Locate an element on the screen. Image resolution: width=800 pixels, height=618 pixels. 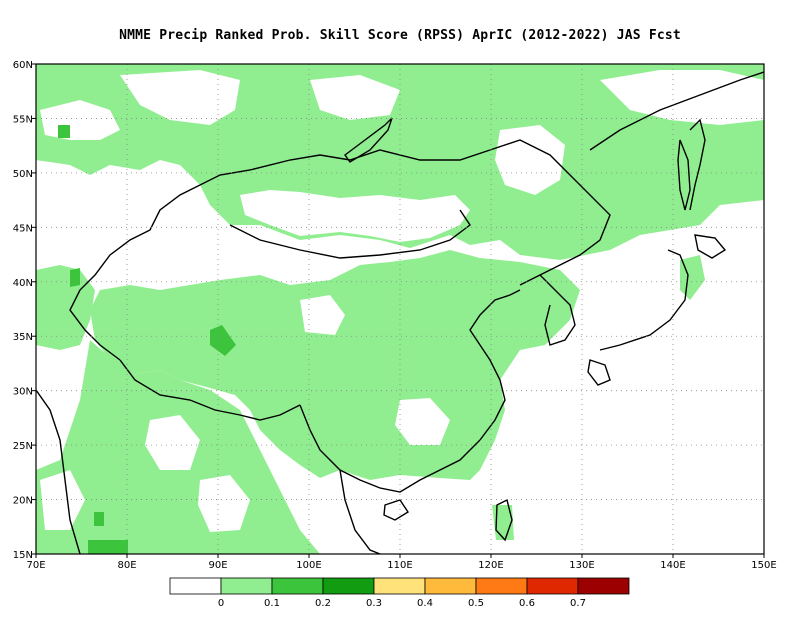
lat-tick-label: 30N is located at coordinates (23, 392).